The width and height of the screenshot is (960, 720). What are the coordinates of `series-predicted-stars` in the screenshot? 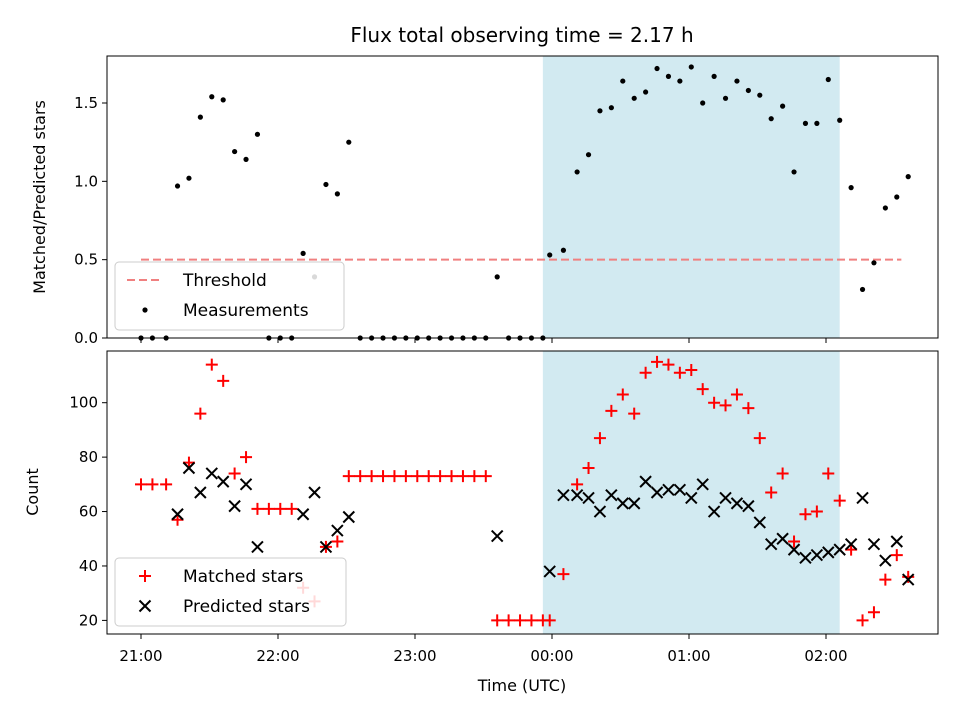 It's located at (543, 523).